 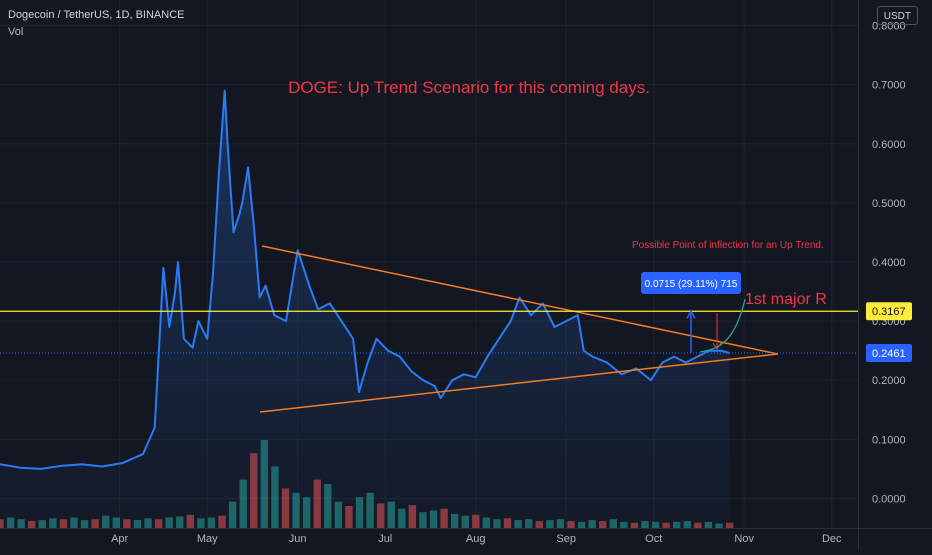 I want to click on currency-button: USDT, so click(x=897, y=15).